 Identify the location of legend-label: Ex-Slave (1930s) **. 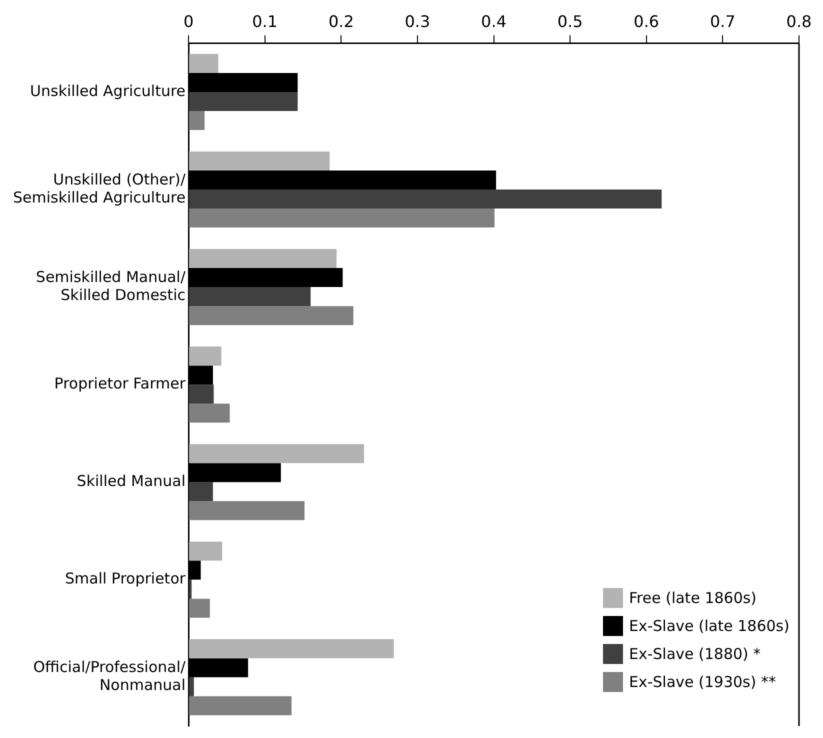
(702, 682).